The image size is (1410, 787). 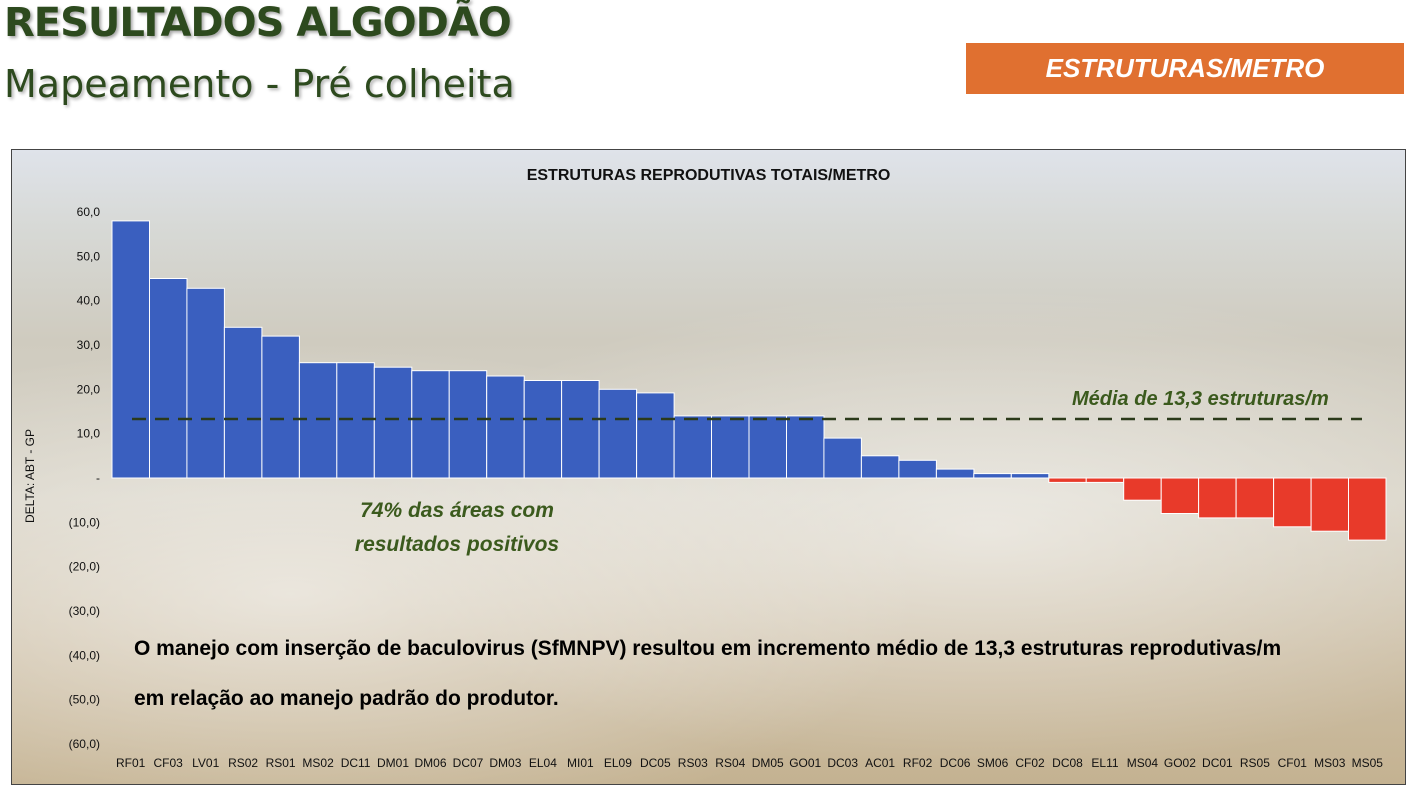 I want to click on mean-annotation: Média de 13,3 estruturas/m, so click(x=1200, y=399).